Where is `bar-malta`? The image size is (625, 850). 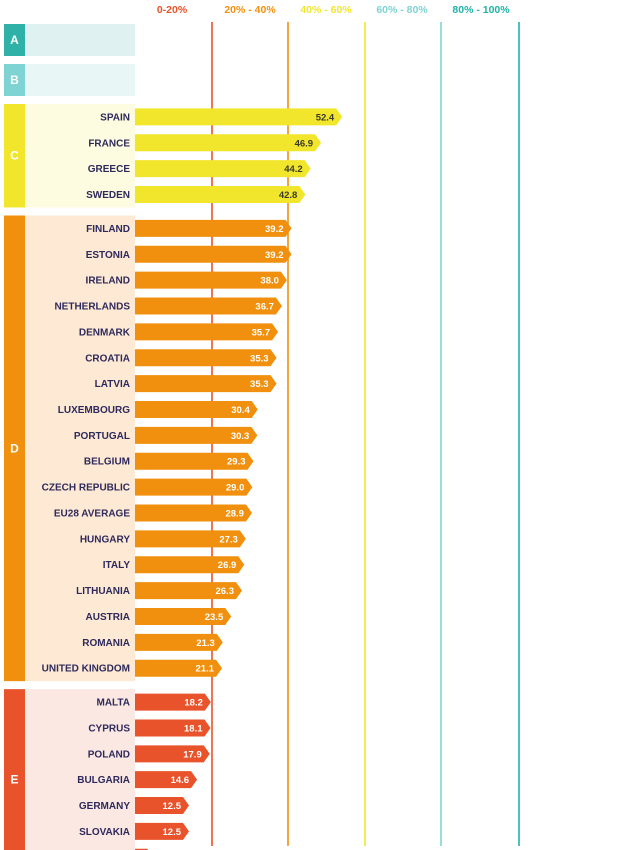 bar-malta is located at coordinates (173, 702).